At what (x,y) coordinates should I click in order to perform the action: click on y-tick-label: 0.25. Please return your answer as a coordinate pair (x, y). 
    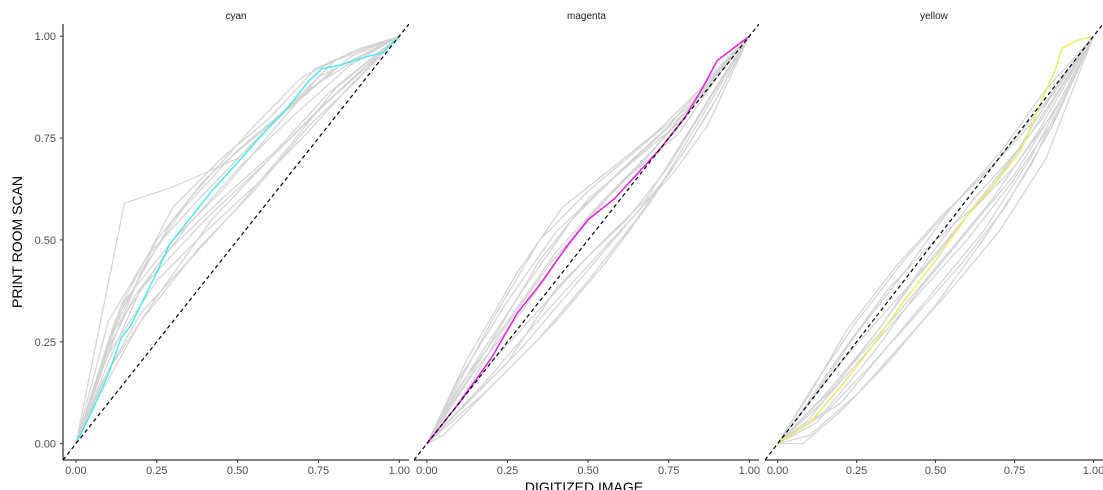
    Looking at the image, I should click on (45, 343).